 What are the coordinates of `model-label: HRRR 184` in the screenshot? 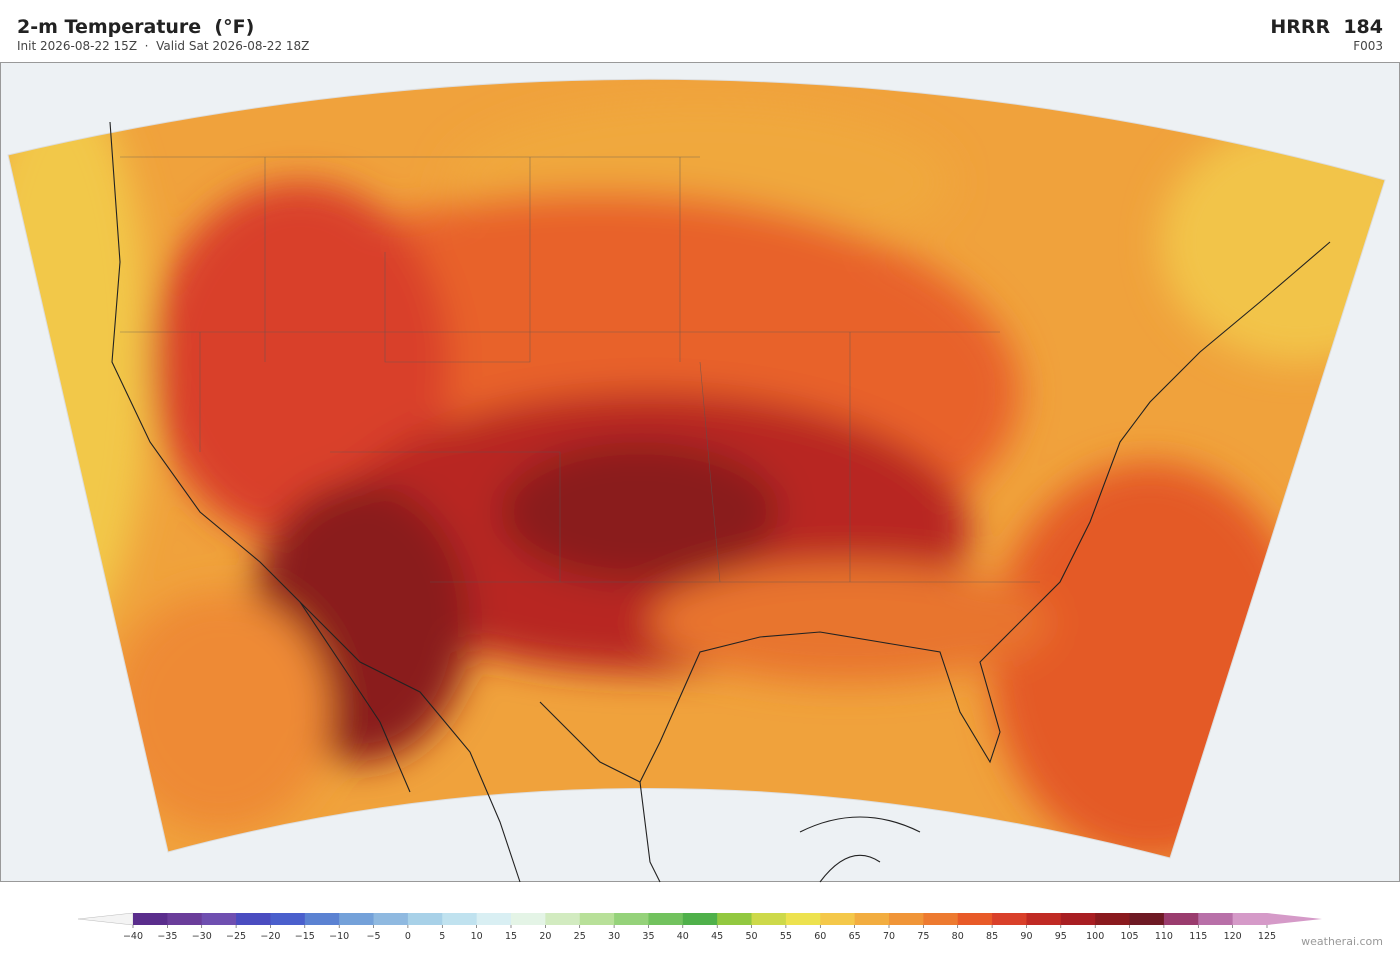 It's located at (1326, 27).